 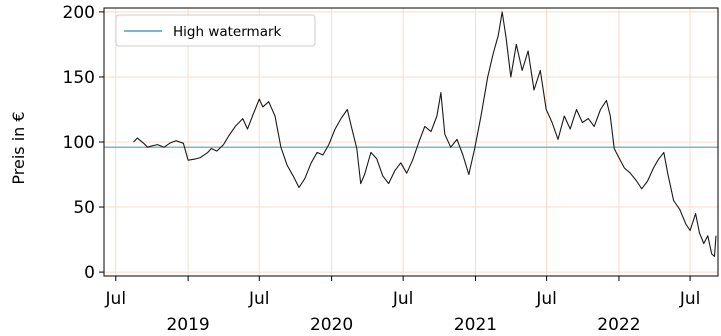 What do you see at coordinates (187, 325) in the screenshot?
I see `x-year-label-2019: 2019` at bounding box center [187, 325].